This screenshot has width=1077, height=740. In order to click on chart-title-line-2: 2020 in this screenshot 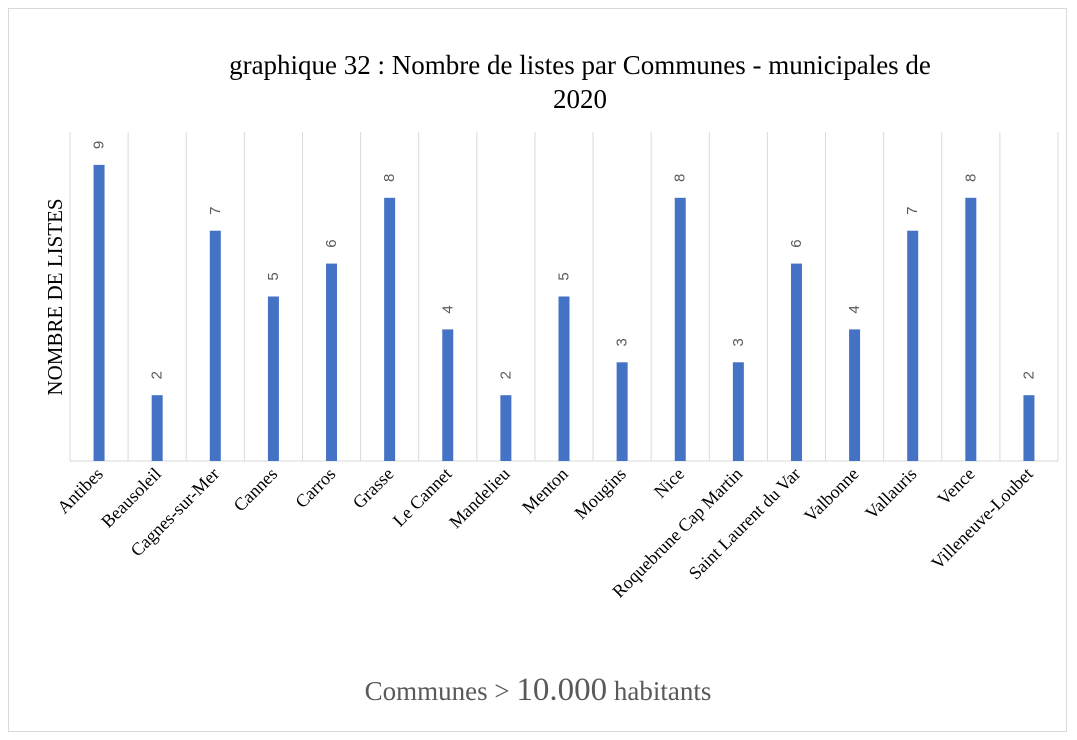, I will do `click(580, 99)`.